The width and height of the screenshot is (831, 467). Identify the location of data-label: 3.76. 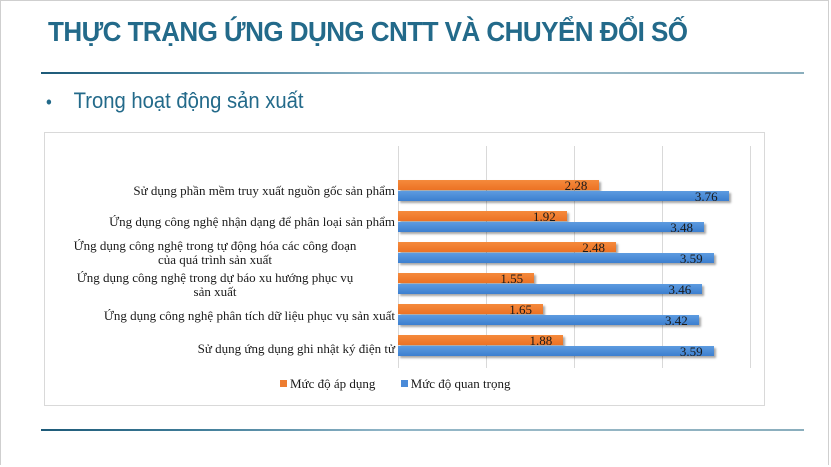
(706, 196).